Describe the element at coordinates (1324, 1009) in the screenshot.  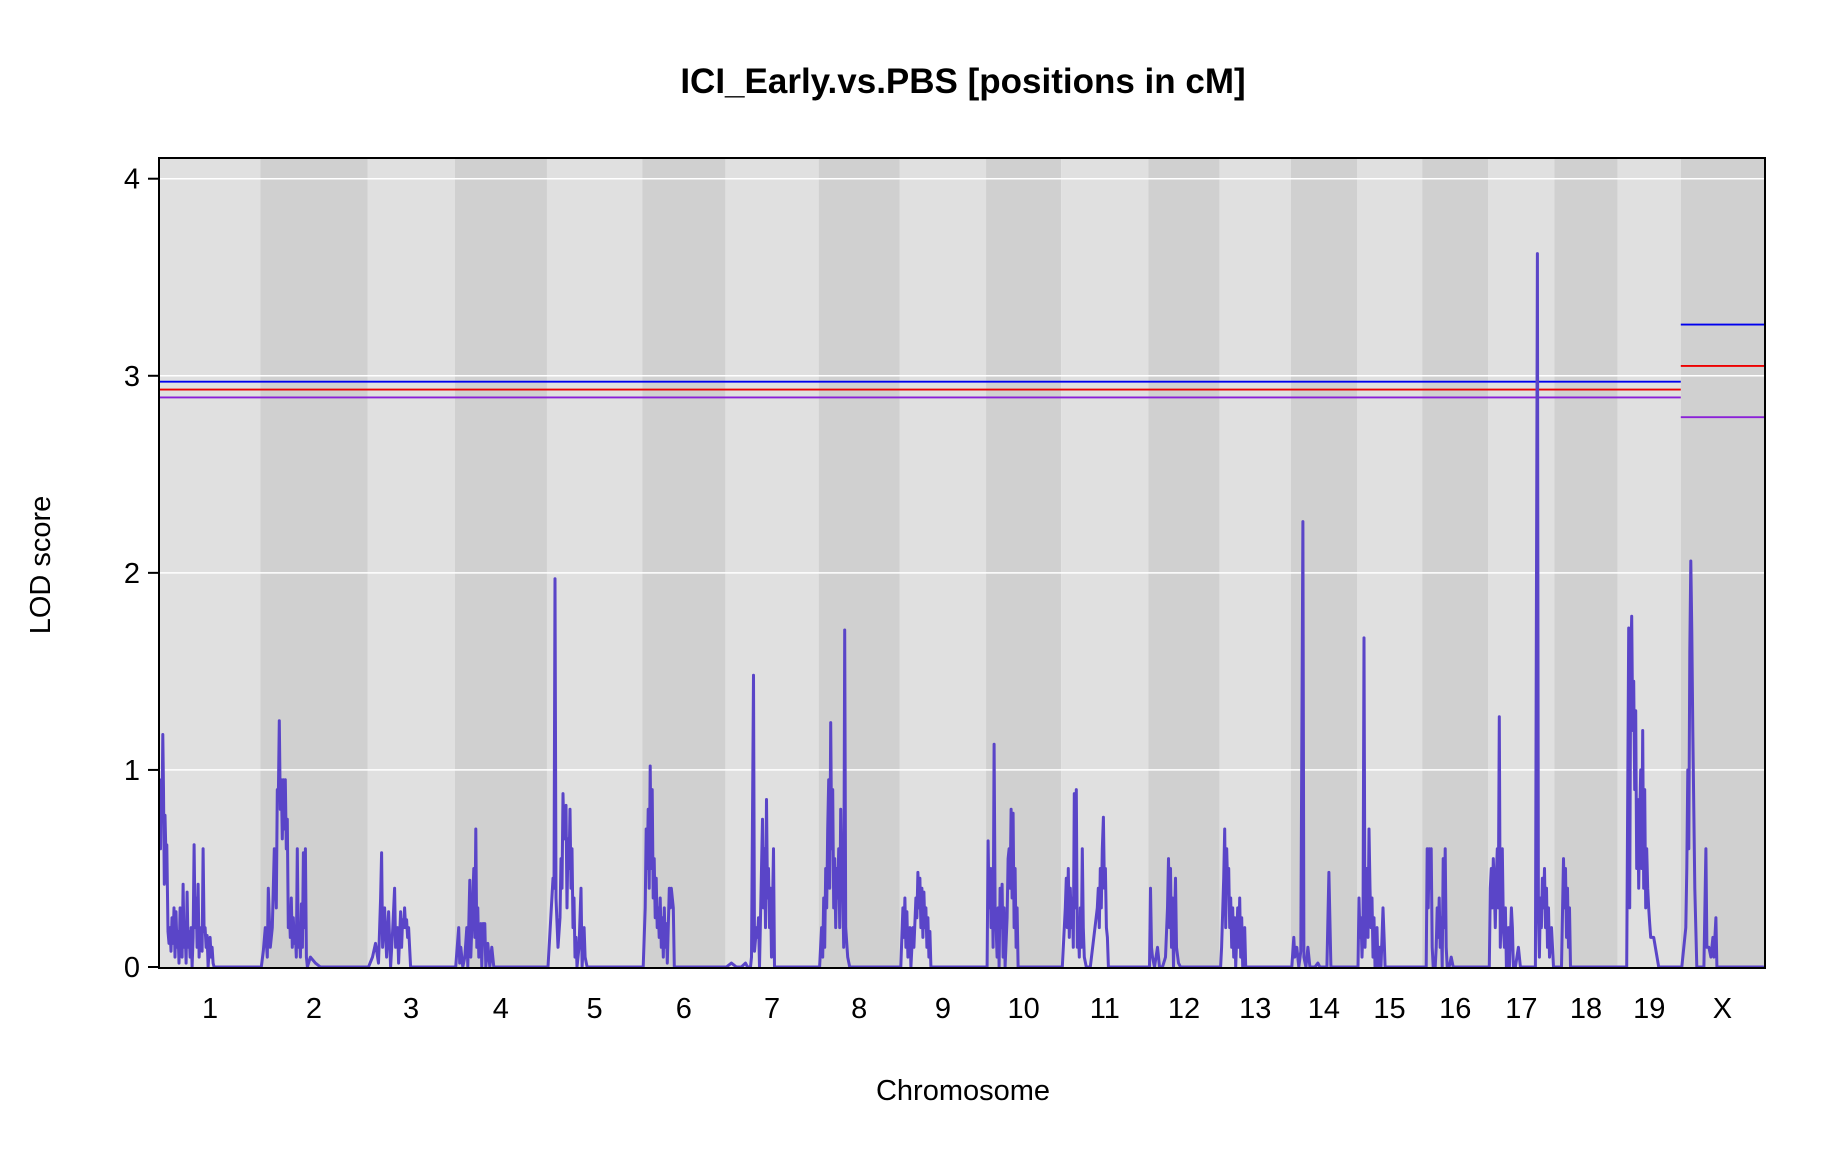
I see `x-tick-label-14: 14` at that location.